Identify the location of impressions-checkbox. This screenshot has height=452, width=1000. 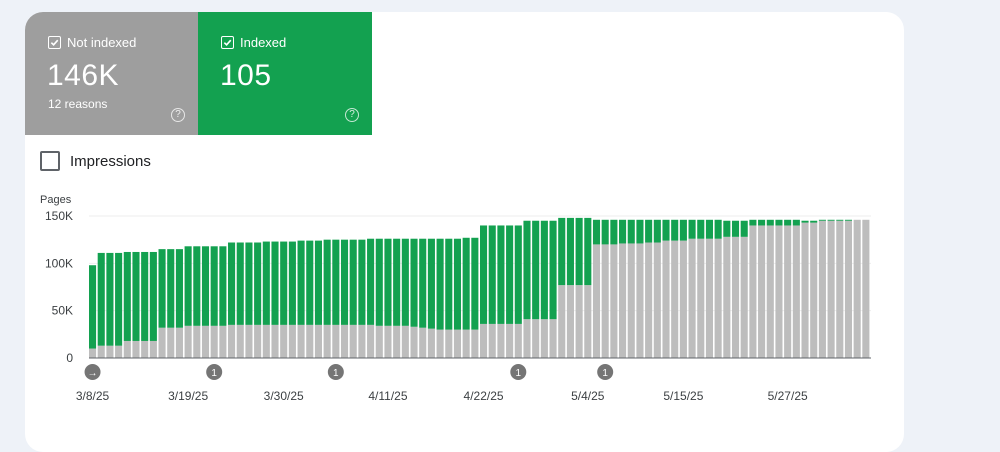
(50, 161).